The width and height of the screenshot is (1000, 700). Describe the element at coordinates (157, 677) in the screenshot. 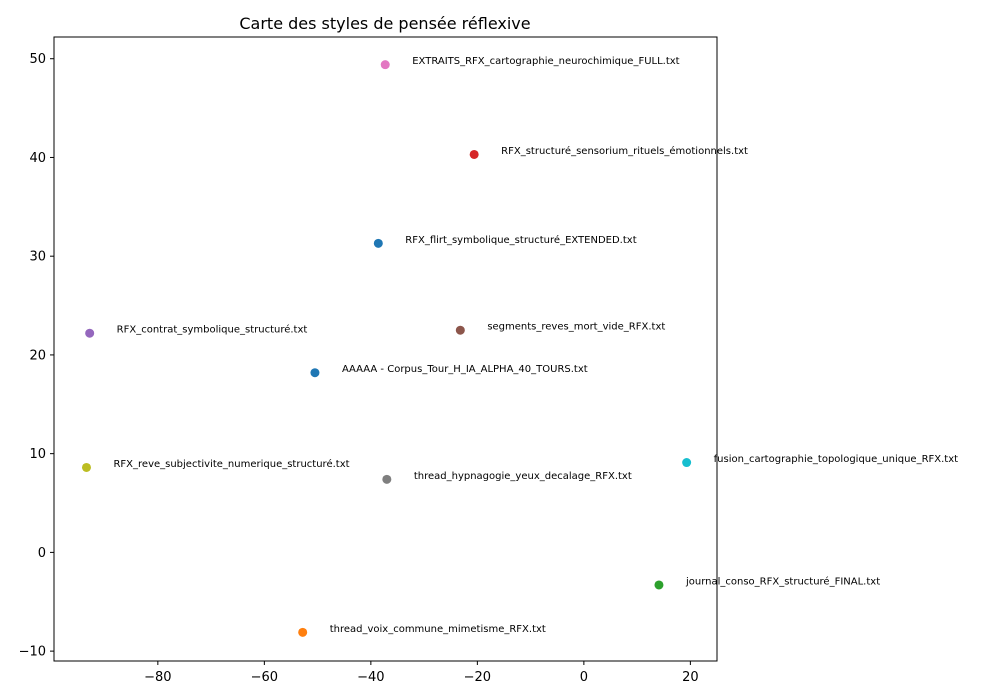

I see `x-tick-label: −80` at that location.